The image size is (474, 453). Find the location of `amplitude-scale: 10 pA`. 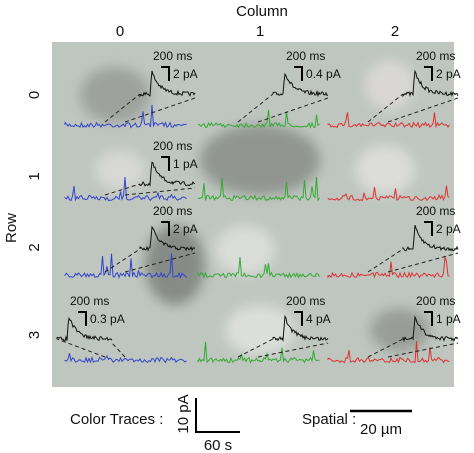

amplitude-scale: 10 pA is located at coordinates (183, 413).